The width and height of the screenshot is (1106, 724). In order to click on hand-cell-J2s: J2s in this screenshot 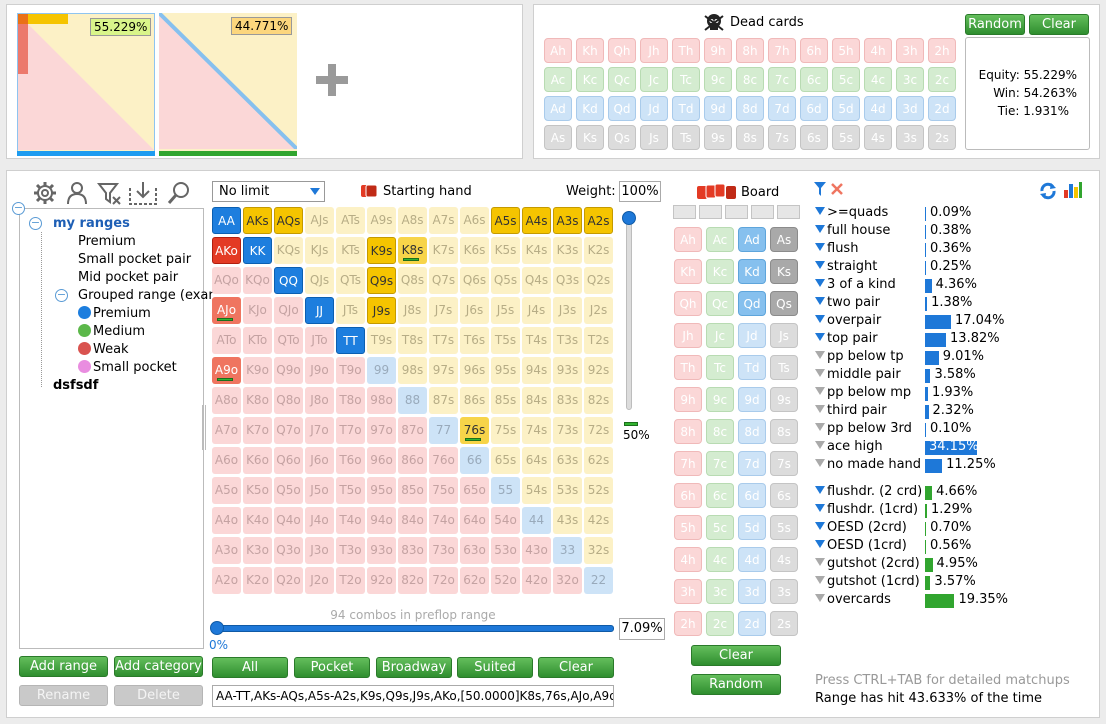, I will do `click(598, 310)`.